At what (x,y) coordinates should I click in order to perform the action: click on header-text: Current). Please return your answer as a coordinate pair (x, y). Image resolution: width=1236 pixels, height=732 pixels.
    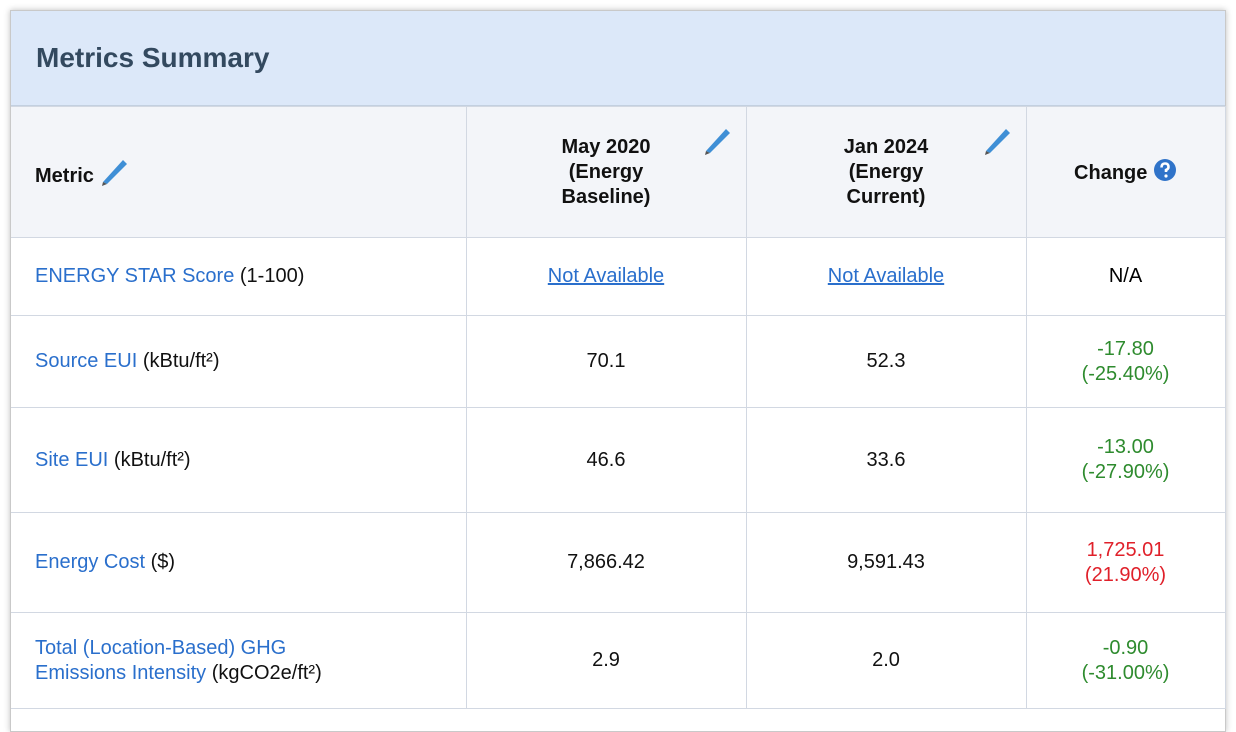
    Looking at the image, I should click on (886, 196).